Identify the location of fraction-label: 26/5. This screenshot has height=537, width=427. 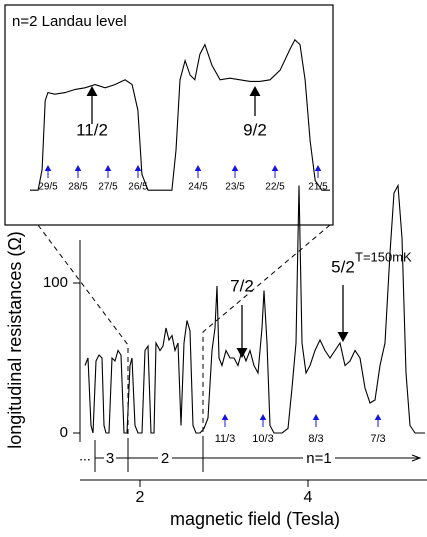
(138, 187).